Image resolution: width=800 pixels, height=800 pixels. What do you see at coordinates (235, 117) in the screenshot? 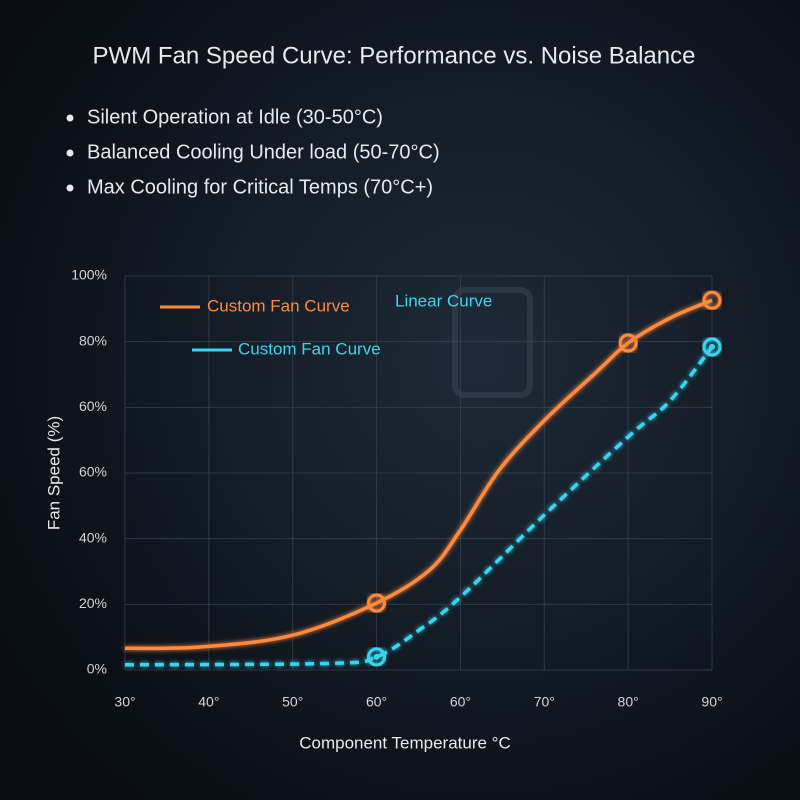
I see `bullet-text: Silent Operation at Idle (30-50°C)` at bounding box center [235, 117].